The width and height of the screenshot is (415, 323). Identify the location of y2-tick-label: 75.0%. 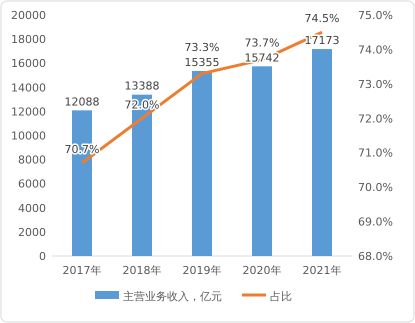
(375, 15).